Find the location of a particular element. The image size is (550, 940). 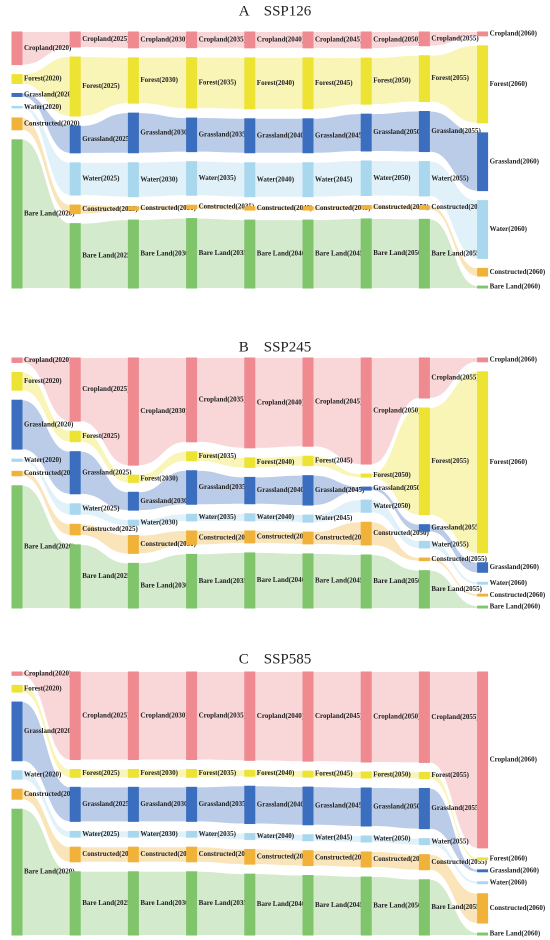

node-label: Water(2055) is located at coordinates (450, 178).